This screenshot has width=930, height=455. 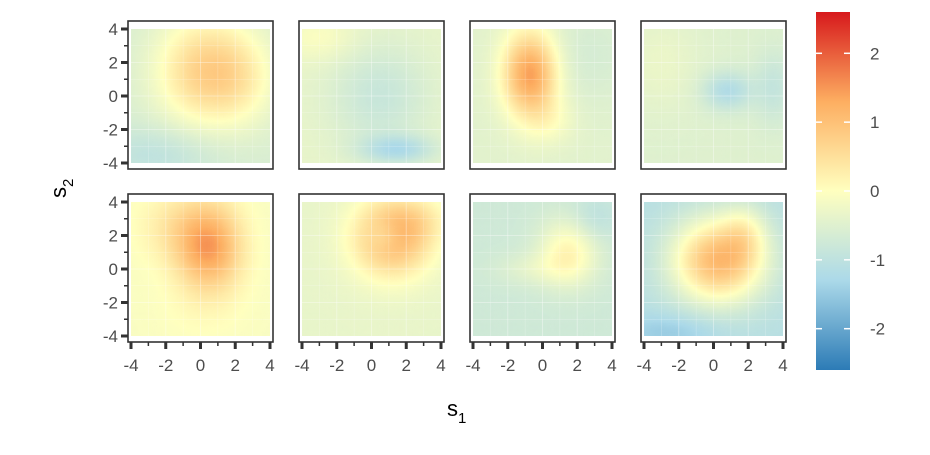 I want to click on y-axis-title-main: s, so click(x=58, y=192).